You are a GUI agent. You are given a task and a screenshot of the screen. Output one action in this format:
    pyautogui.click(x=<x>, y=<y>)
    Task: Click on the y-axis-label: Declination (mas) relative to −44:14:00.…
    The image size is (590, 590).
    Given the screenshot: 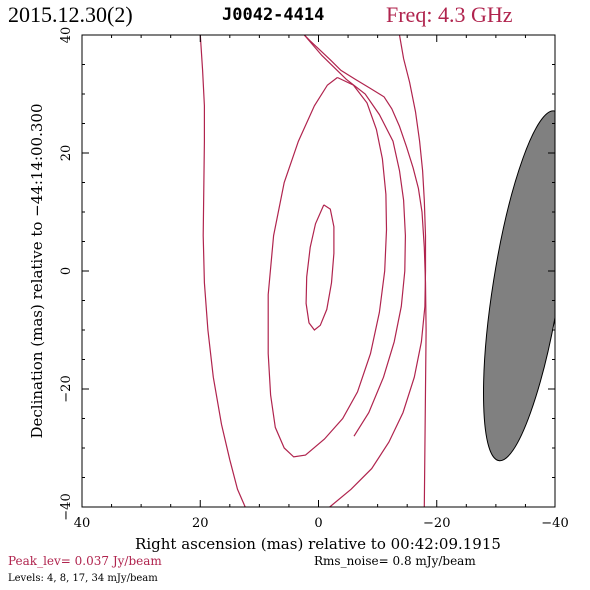 What is the action you would take?
    pyautogui.click(x=37, y=270)
    